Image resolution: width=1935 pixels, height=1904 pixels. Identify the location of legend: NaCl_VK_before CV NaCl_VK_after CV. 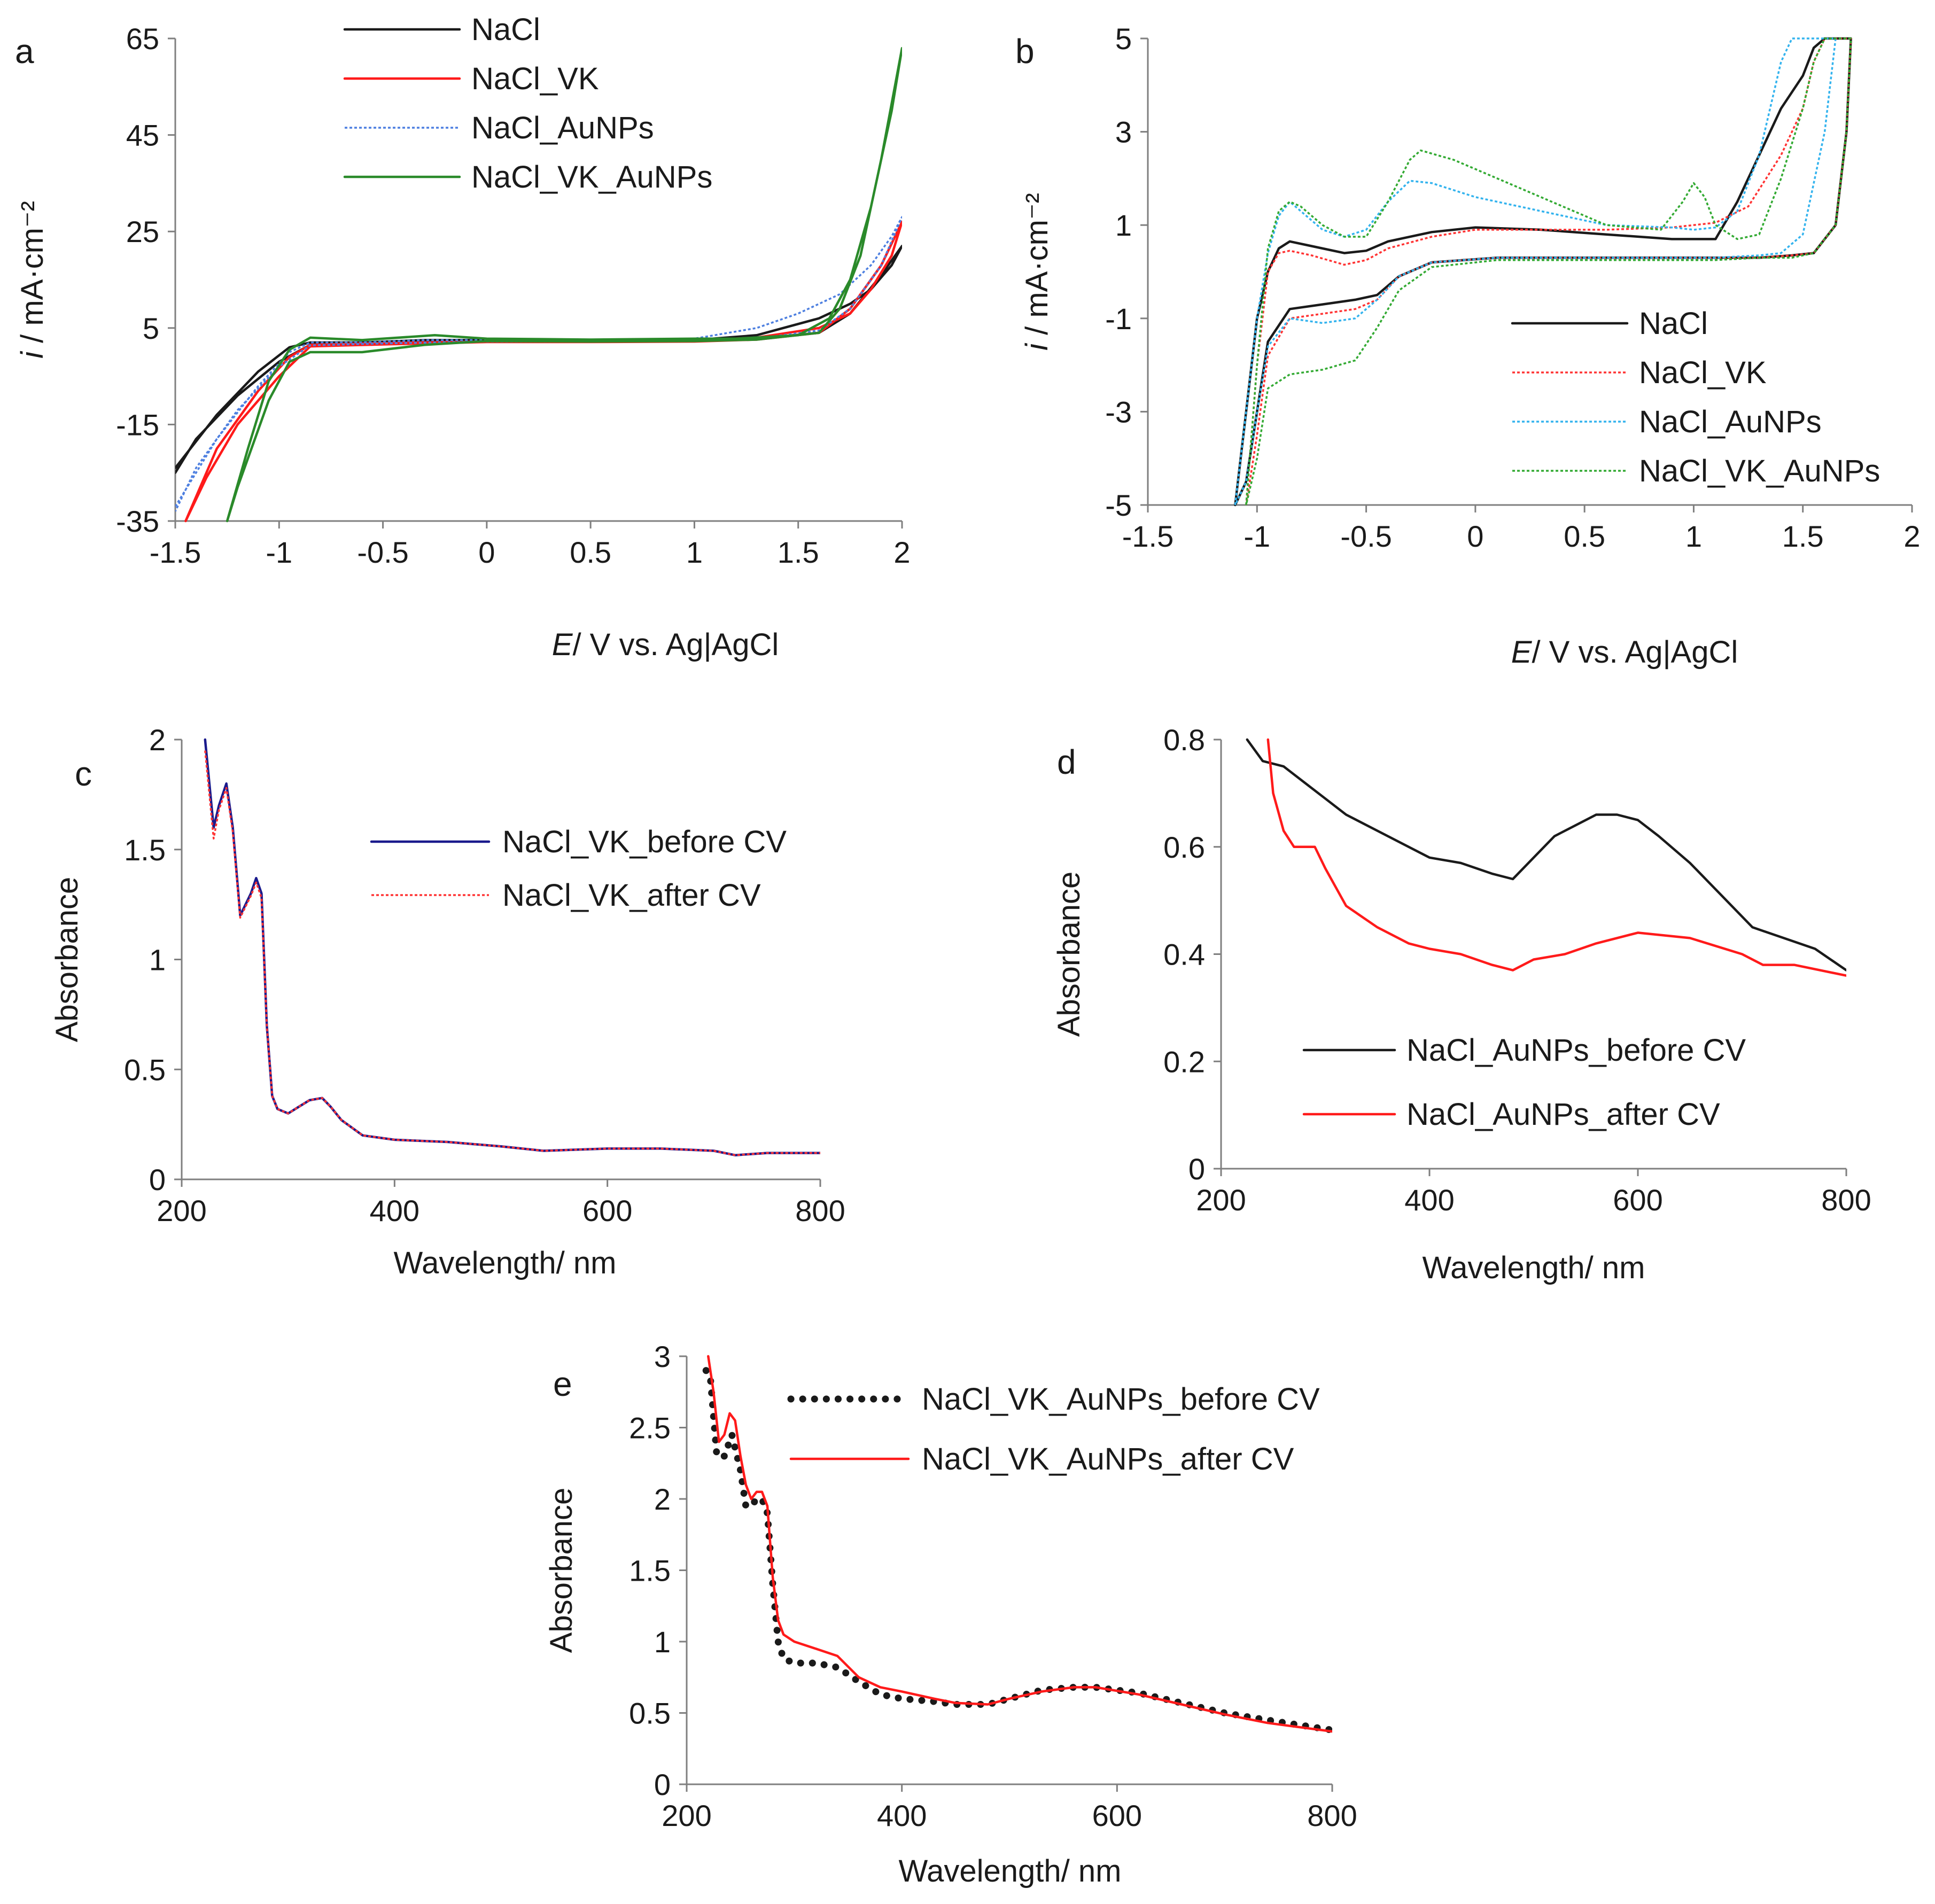
(578, 869).